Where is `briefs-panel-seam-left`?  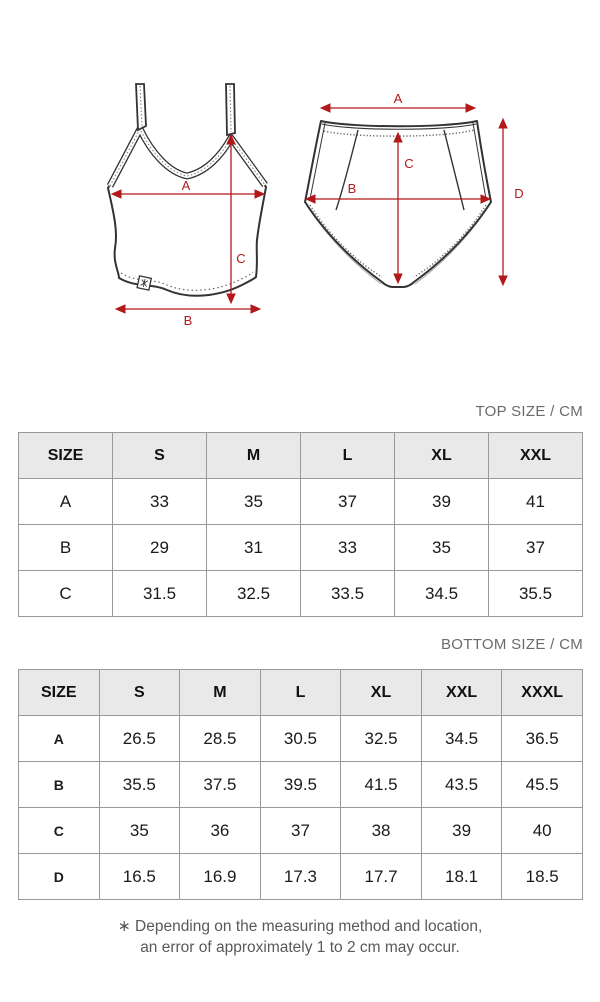
briefs-panel-seam-left is located at coordinates (347, 170).